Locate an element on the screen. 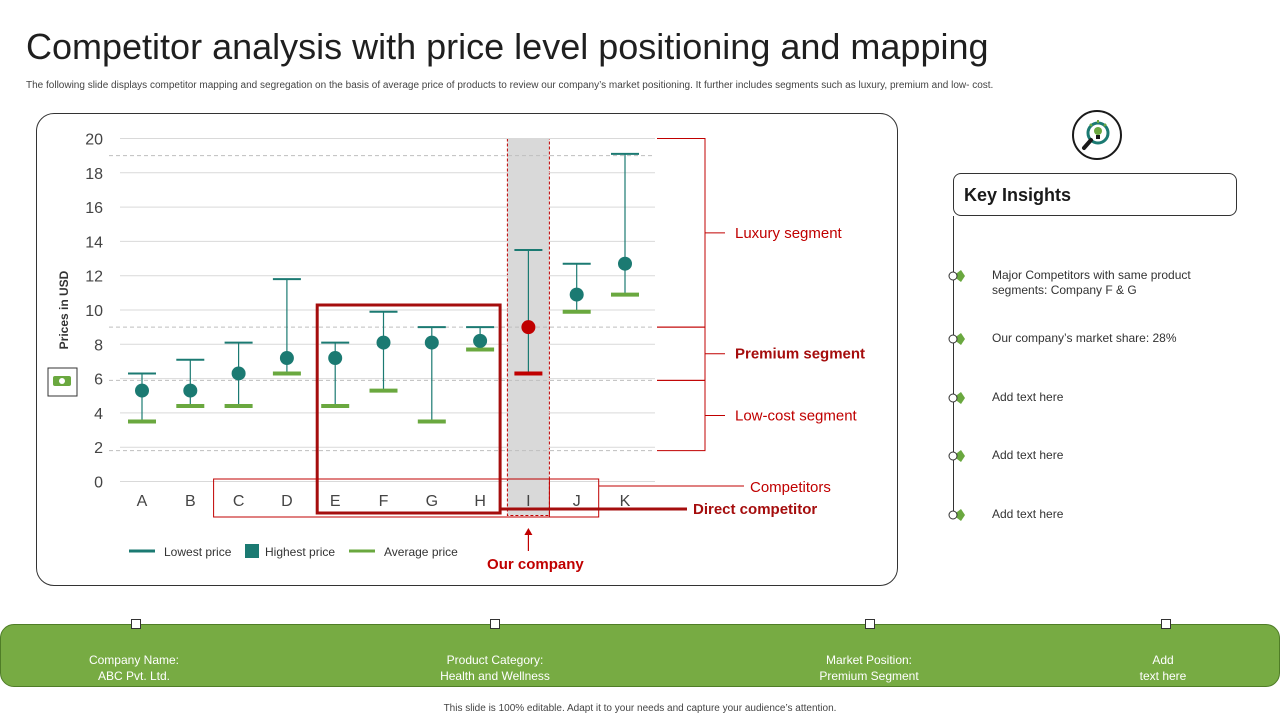 This screenshot has width=1280, height=720. x-tick-label: E is located at coordinates (335, 501).